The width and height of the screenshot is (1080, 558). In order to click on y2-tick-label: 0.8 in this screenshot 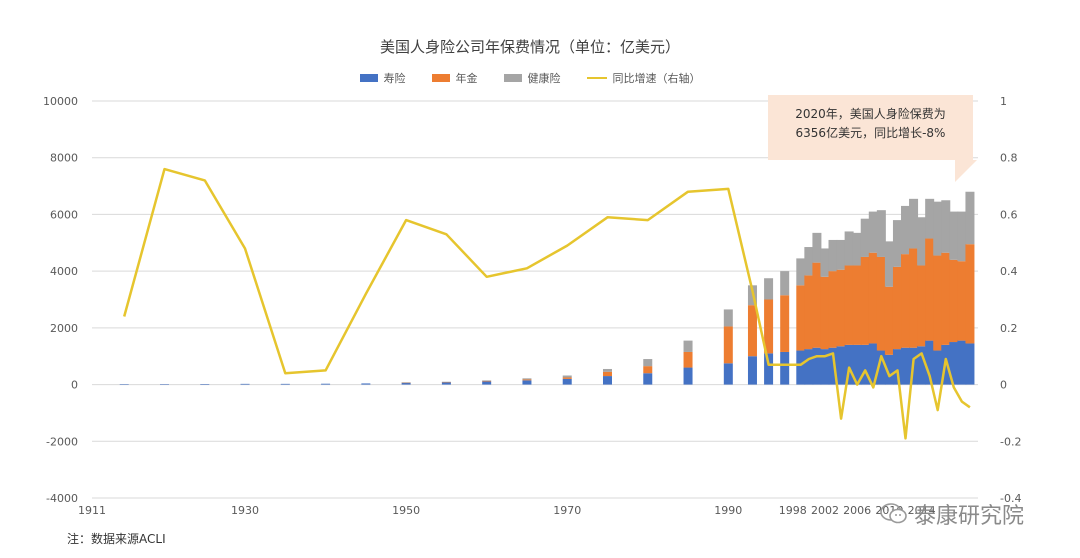, I will do `click(1009, 158)`.